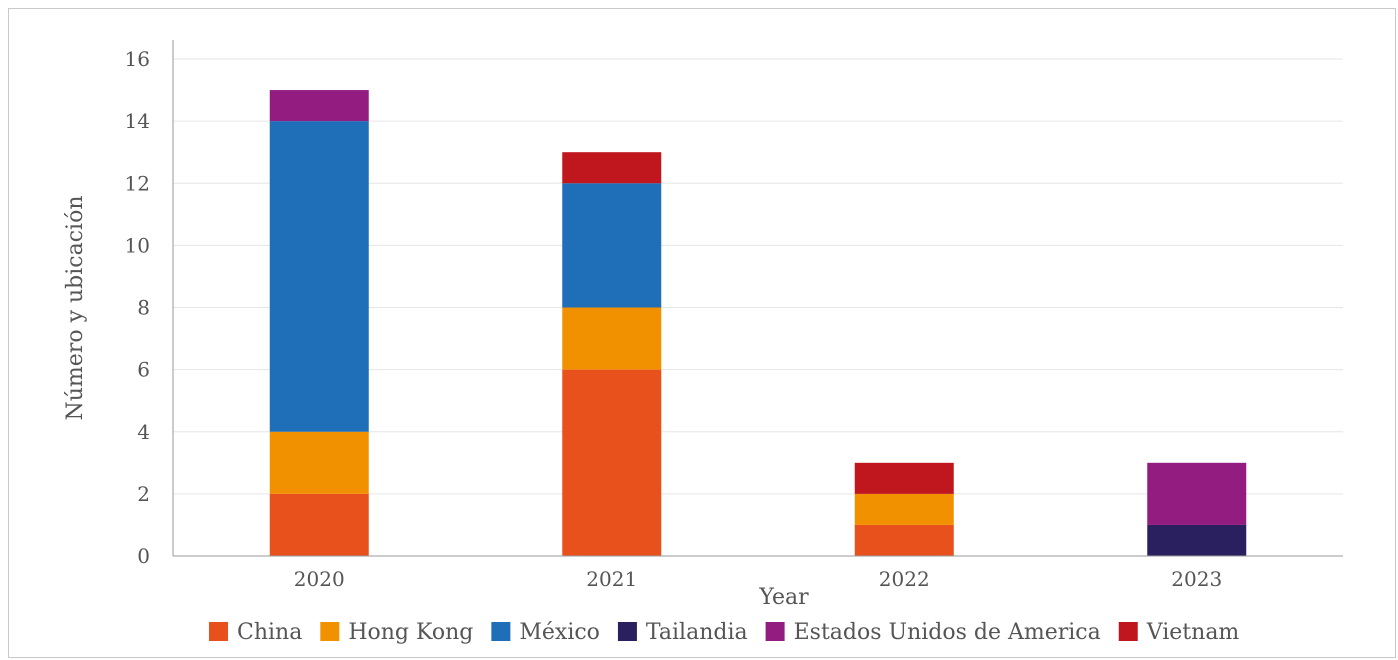 Image resolution: width=1398 pixels, height=660 pixels. I want to click on bar-segment-2021-china, so click(612, 462).